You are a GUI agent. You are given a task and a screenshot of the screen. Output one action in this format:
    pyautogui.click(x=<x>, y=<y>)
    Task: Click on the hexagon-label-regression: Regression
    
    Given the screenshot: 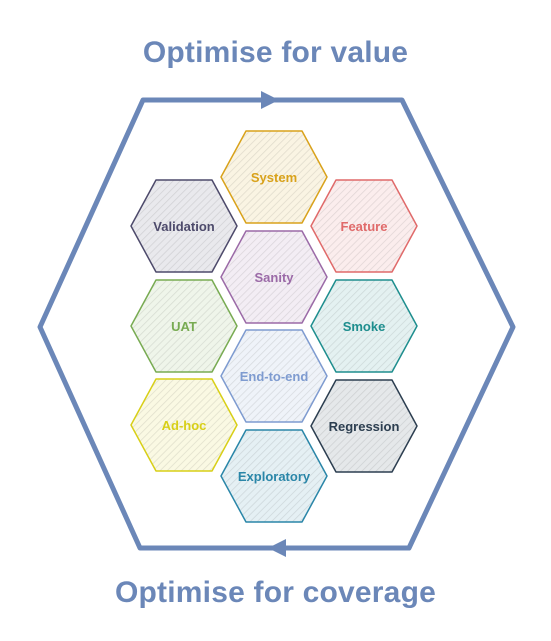 What is the action you would take?
    pyautogui.click(x=364, y=426)
    